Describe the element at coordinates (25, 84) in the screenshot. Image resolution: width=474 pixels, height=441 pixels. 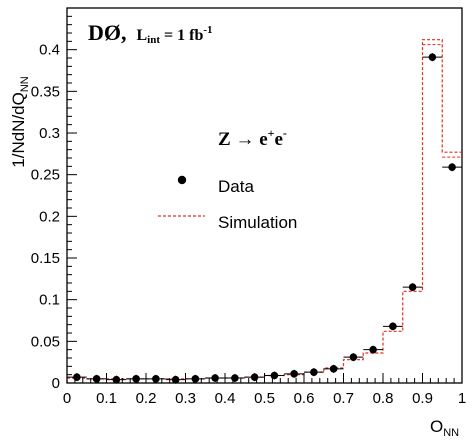
I see `y-axis-title-sub: NN` at that location.